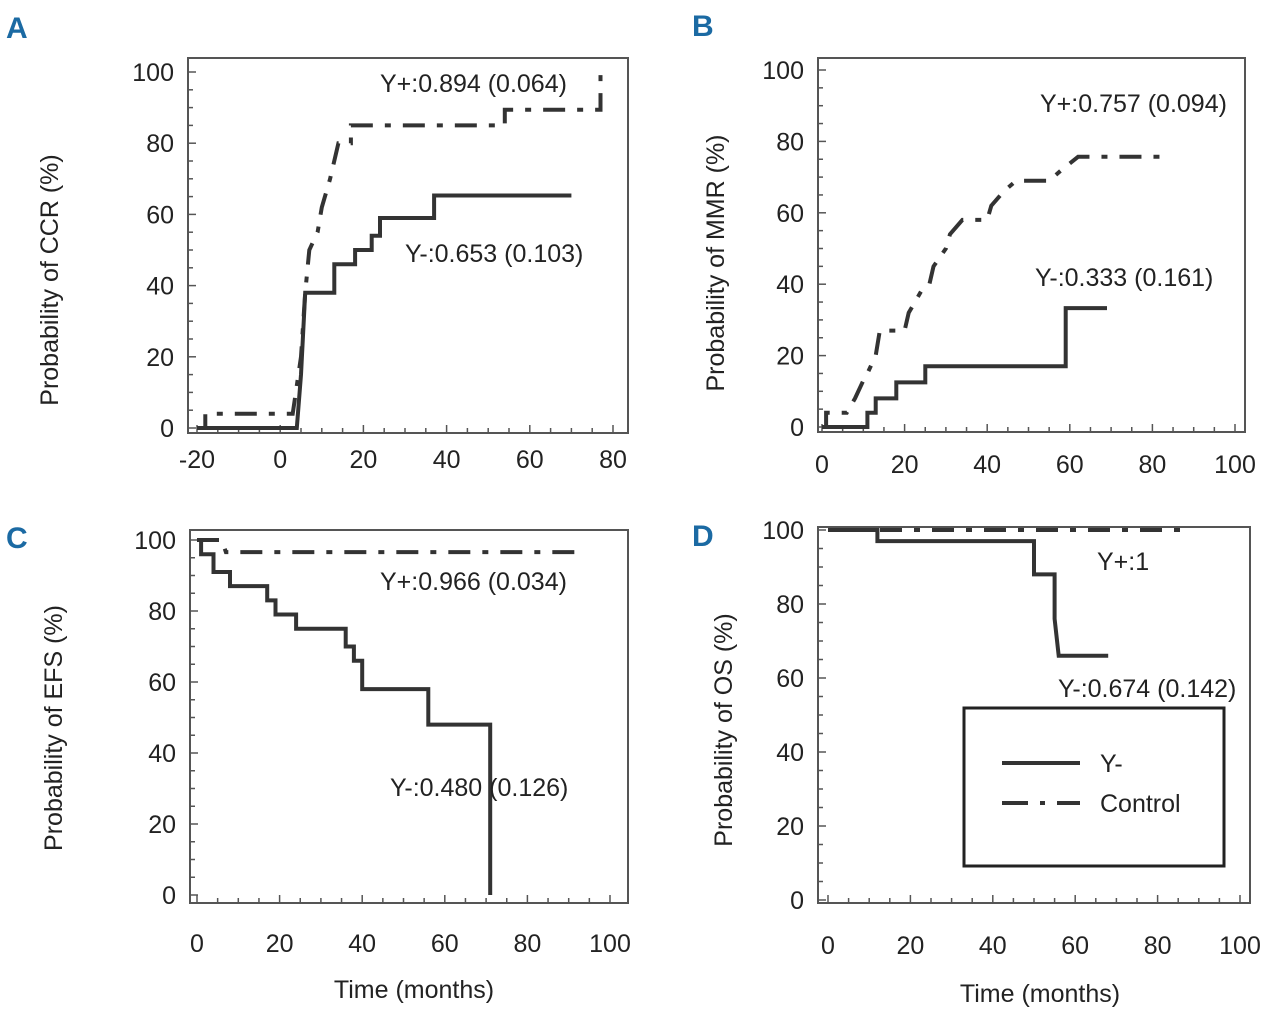 The image size is (1280, 1018). Describe the element at coordinates (703, 536) in the screenshot. I see `panel-letter: D` at that location.